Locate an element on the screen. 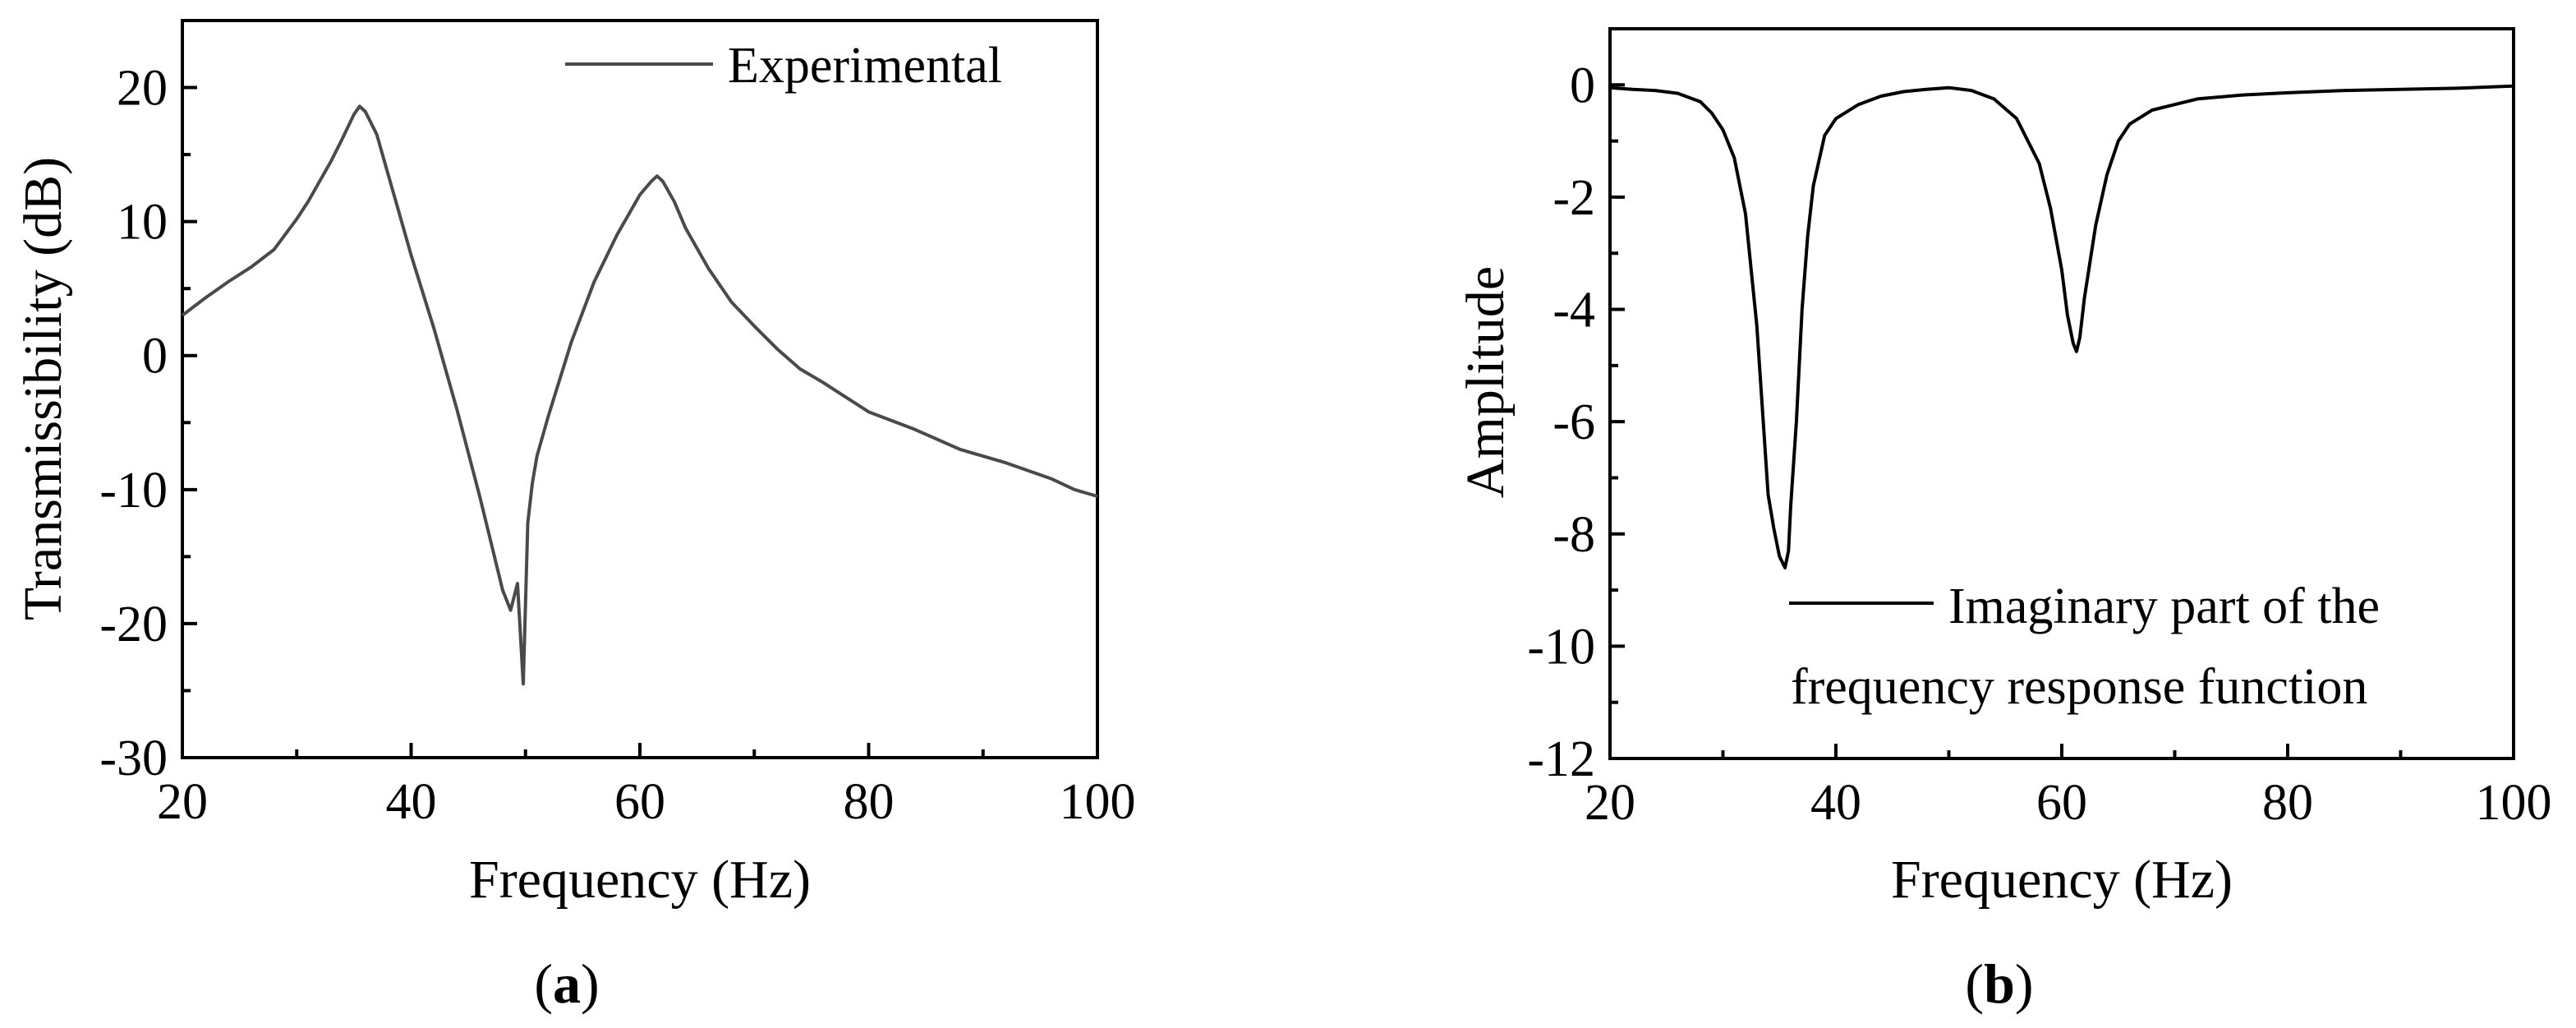 This screenshot has width=2576, height=1028. y-tick-label-b: -12 is located at coordinates (1561, 759).